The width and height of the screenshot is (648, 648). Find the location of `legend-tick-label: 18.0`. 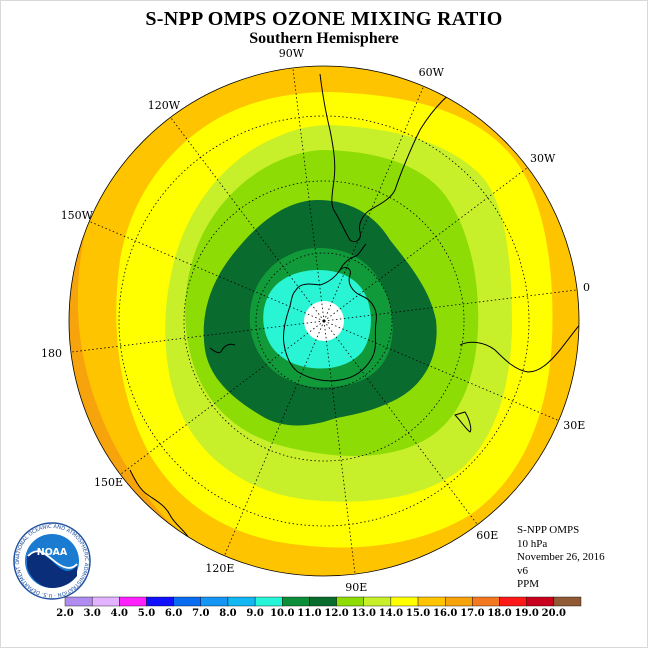

legend-tick-label: 18.0 is located at coordinates (499, 613).